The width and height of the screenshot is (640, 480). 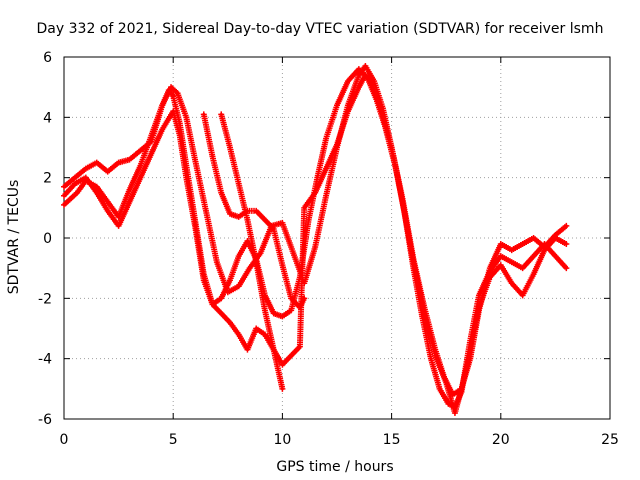 I want to click on x-tick-label: 20, so click(x=501, y=440).